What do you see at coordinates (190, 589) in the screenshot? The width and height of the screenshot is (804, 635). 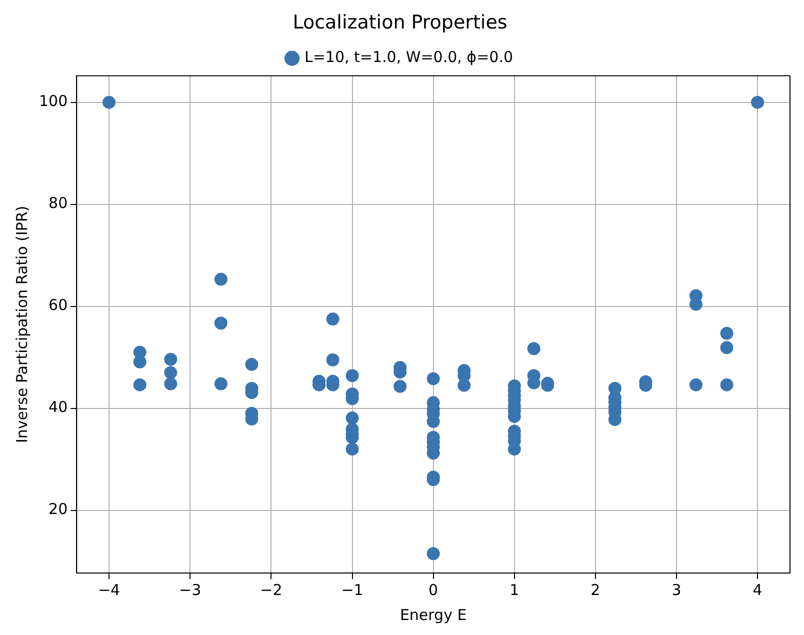 I see `x-tick-label: −3` at bounding box center [190, 589].